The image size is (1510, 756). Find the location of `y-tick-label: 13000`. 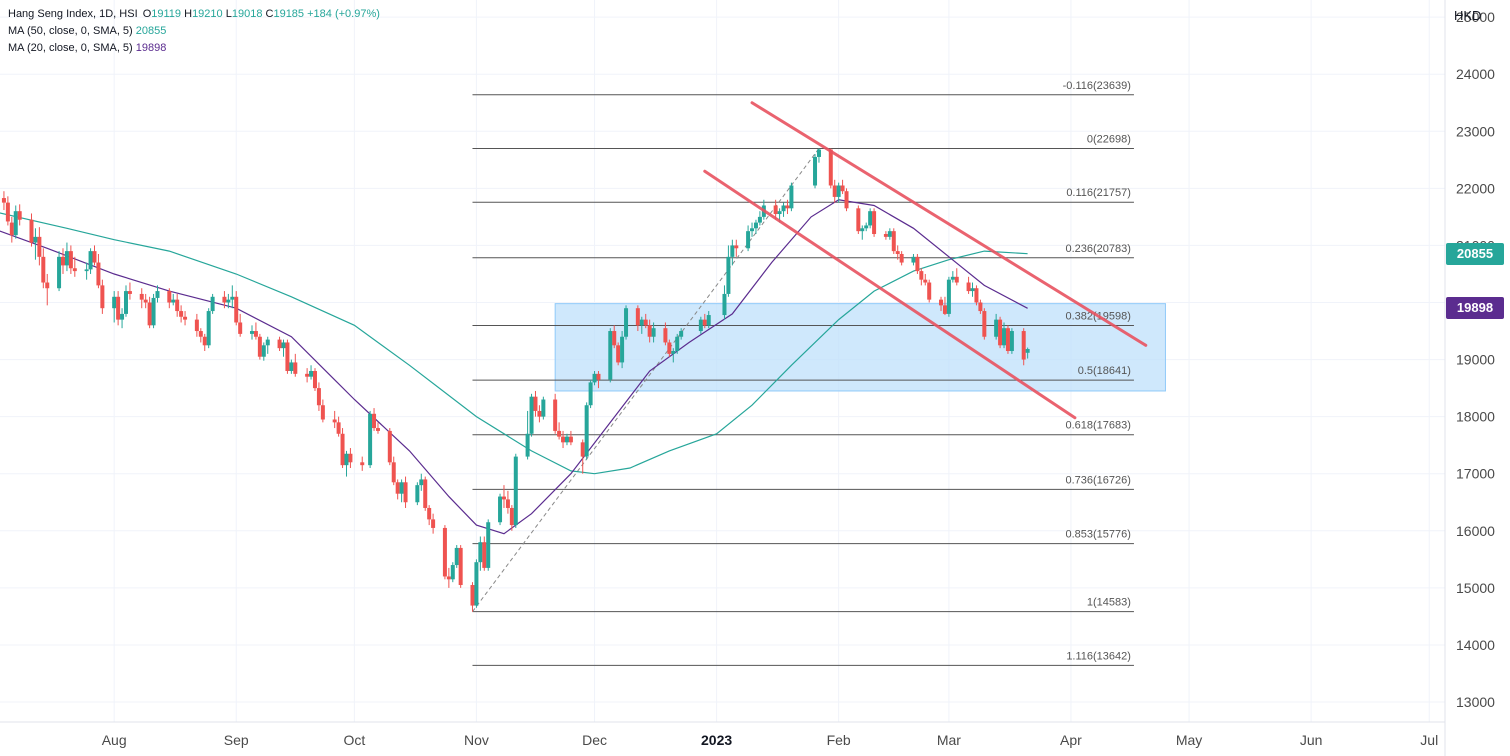

y-tick-label: 13000 is located at coordinates (1475, 702).